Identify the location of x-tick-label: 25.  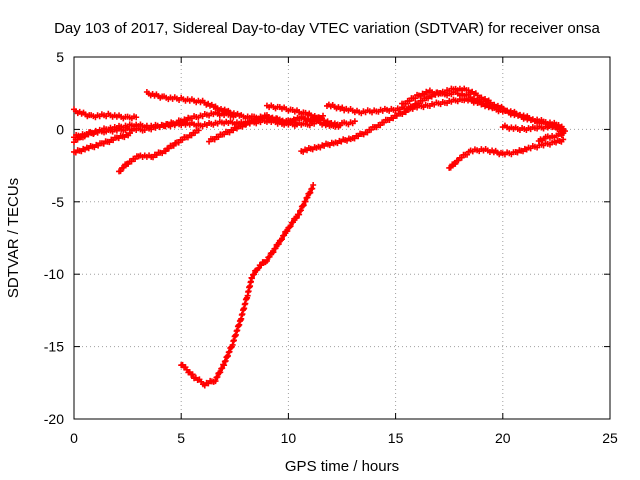
(610, 438).